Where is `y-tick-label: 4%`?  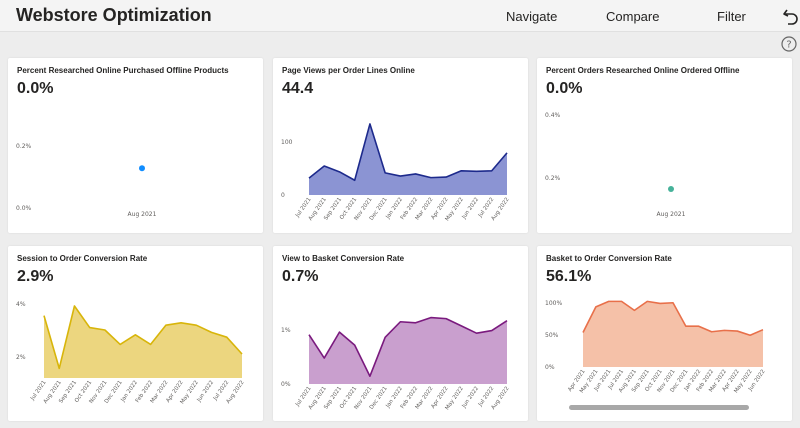
y-tick-label: 4% is located at coordinates (21, 304).